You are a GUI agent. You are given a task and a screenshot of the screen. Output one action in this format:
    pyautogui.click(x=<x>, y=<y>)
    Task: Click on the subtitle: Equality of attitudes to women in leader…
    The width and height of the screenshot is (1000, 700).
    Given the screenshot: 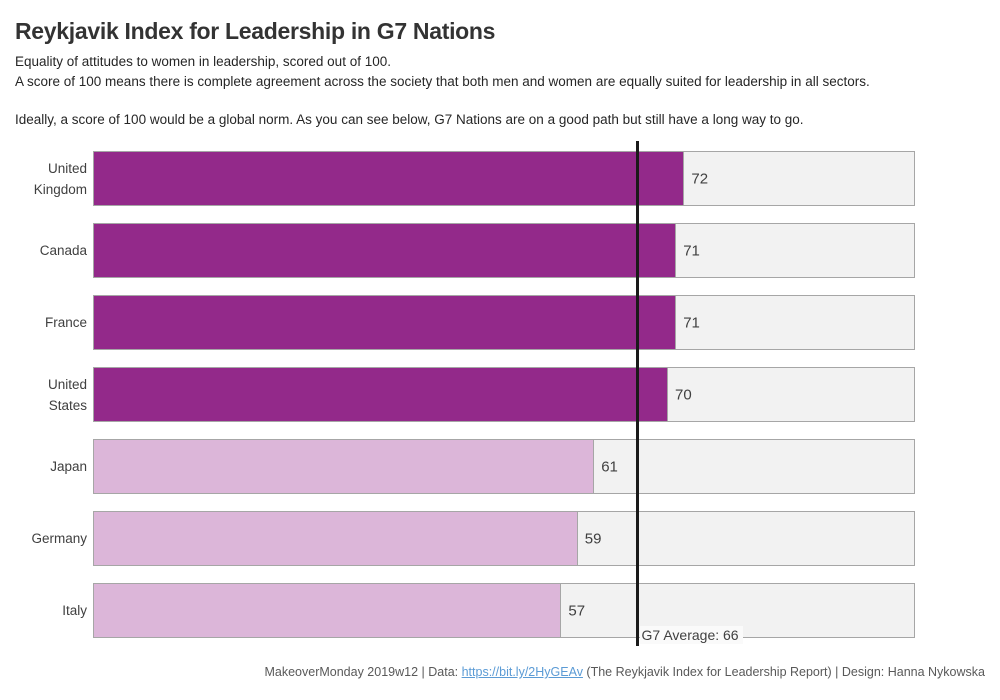 What is the action you would take?
    pyautogui.click(x=500, y=72)
    